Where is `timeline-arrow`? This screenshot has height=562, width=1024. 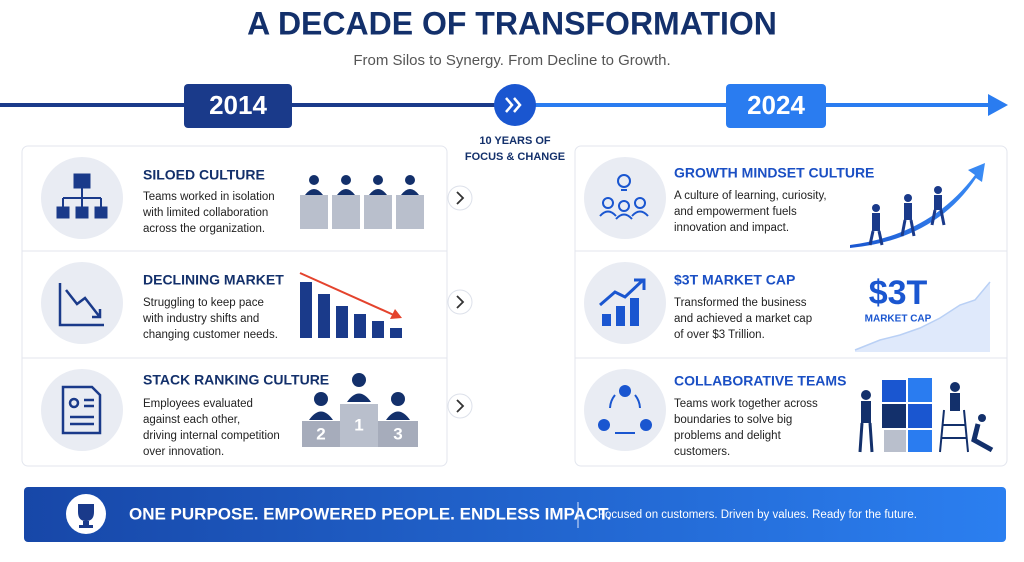
timeline-arrow is located at coordinates (998, 105).